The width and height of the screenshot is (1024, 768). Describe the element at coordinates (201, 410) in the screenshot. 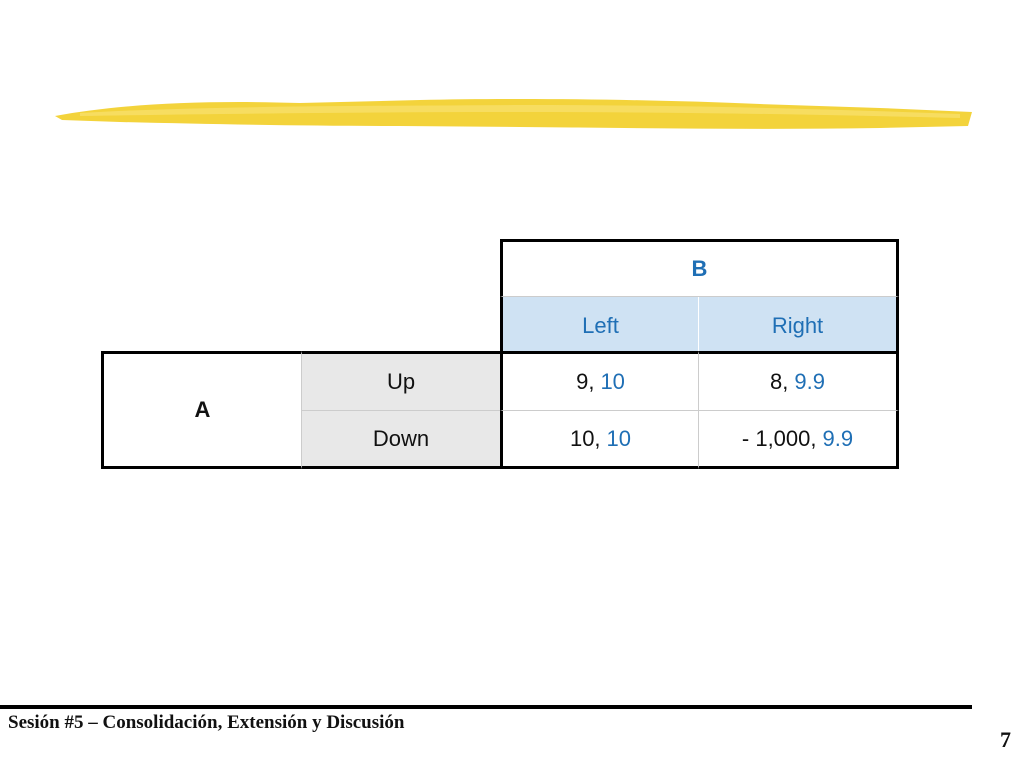

I see `row-player: A` at that location.